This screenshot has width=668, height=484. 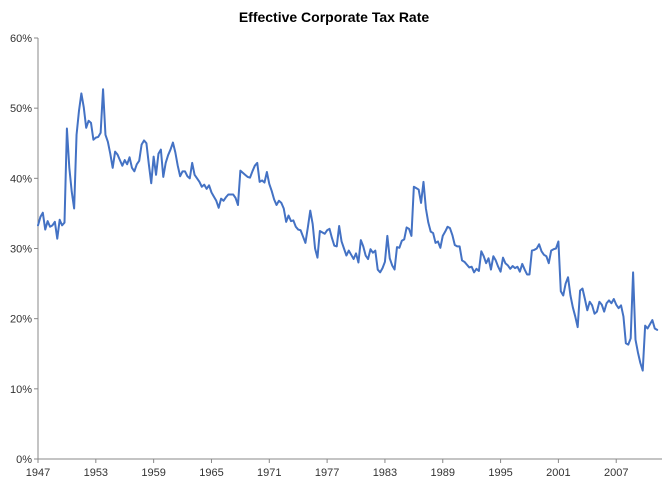 What do you see at coordinates (334, 17) in the screenshot?
I see `chart-title: Effective Corporate Tax Rate` at bounding box center [334, 17].